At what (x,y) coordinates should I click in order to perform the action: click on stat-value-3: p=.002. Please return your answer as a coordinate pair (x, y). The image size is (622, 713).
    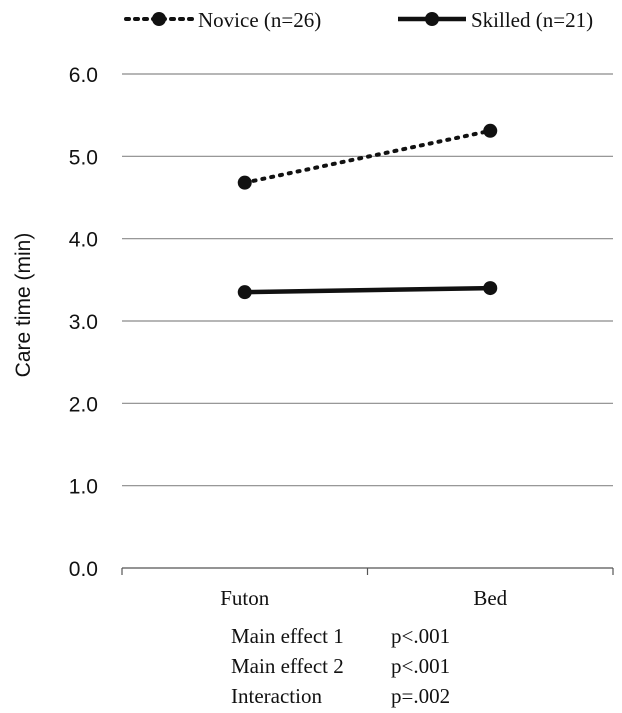
    Looking at the image, I should click on (420, 696).